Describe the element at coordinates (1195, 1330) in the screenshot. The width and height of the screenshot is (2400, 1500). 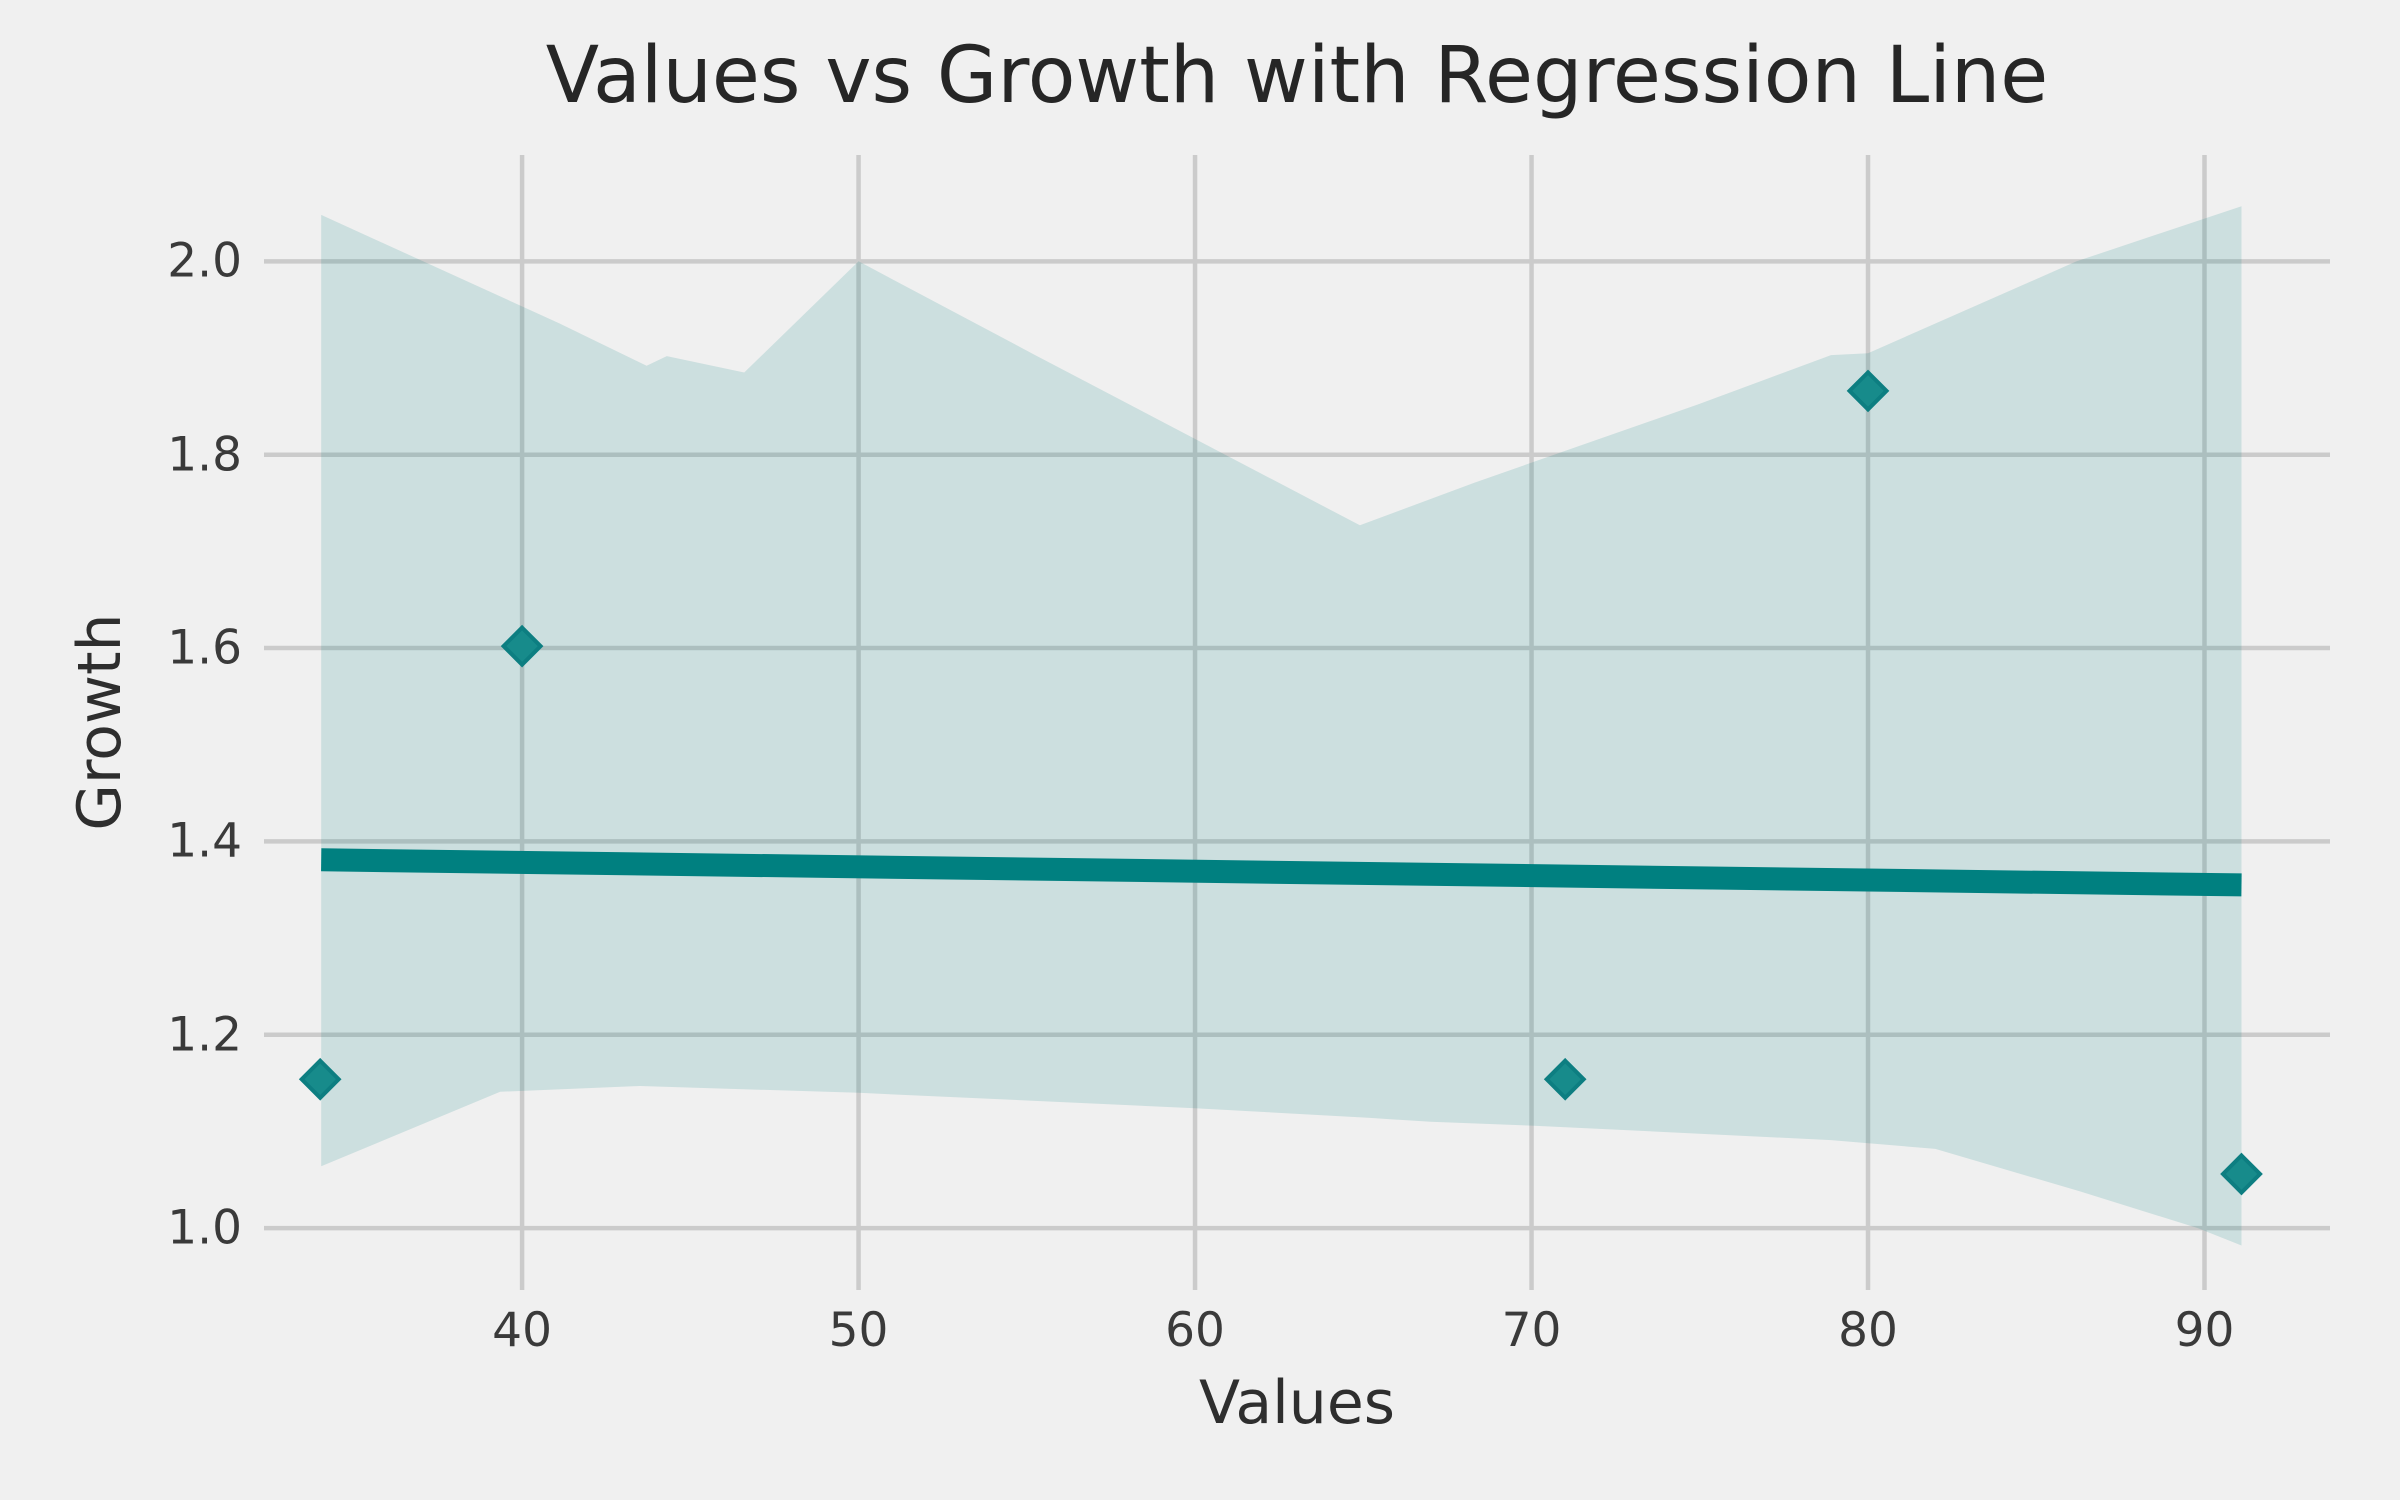
I see `x-tick-label: 60` at that location.